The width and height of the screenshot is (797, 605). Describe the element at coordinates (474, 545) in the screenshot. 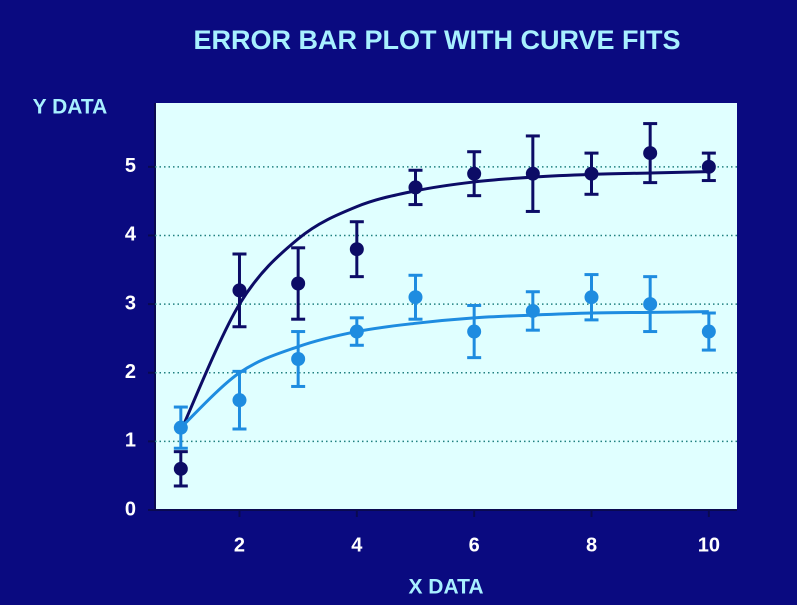

I see `x-tick-label: 6` at that location.